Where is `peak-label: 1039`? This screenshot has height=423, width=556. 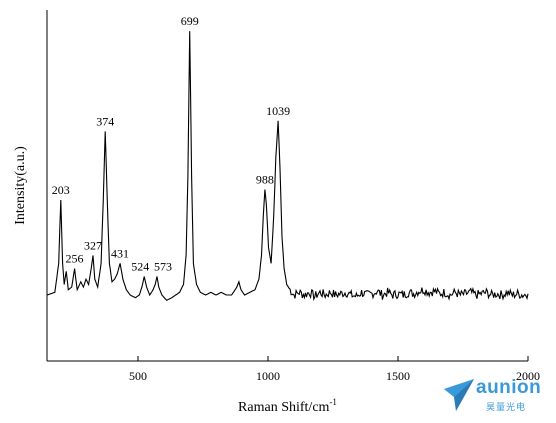
peak-label: 1039 is located at coordinates (278, 111).